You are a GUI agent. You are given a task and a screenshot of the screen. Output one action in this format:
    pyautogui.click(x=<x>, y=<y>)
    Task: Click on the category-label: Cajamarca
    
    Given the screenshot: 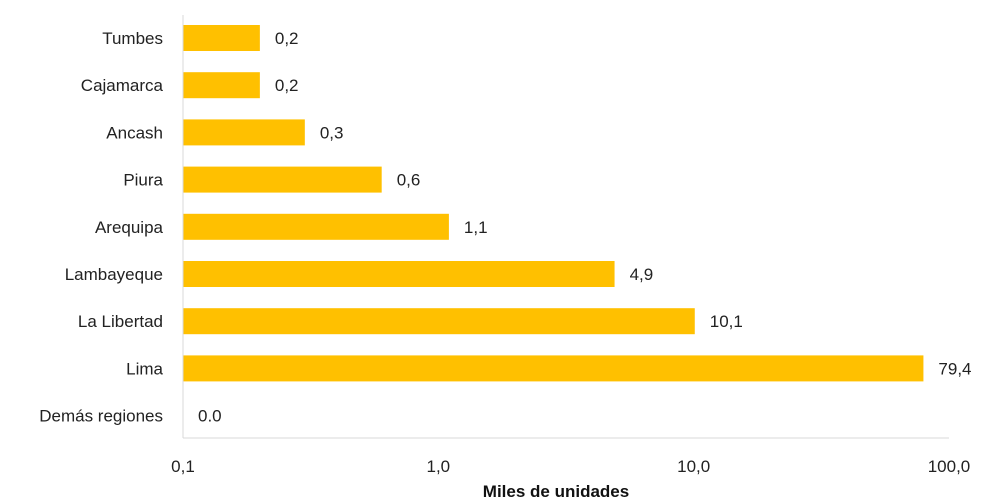 What is the action you would take?
    pyautogui.click(x=122, y=85)
    